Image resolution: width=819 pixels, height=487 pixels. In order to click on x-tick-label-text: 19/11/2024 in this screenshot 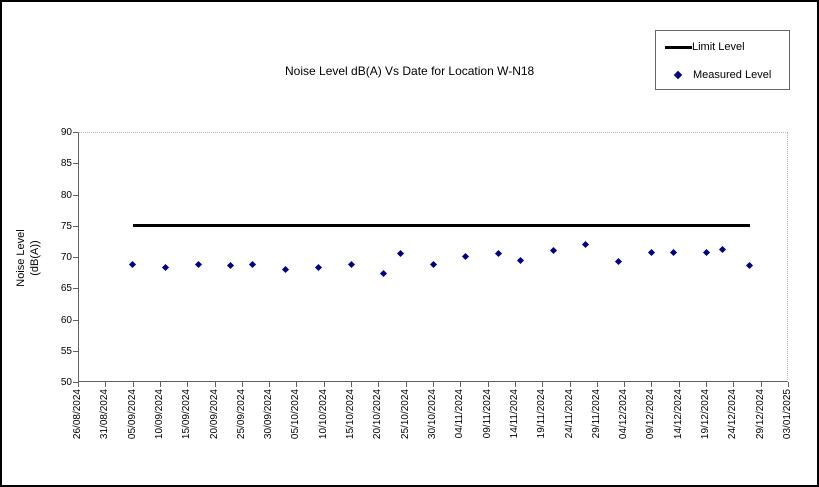, I will do `click(542, 414)`.